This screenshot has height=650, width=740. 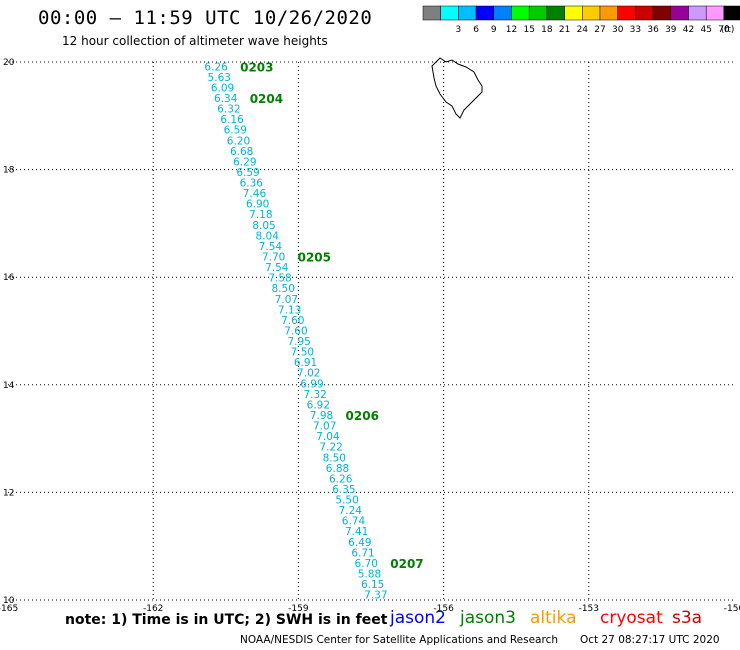 I want to click on wave-height-label: 7.58, so click(x=279, y=279).